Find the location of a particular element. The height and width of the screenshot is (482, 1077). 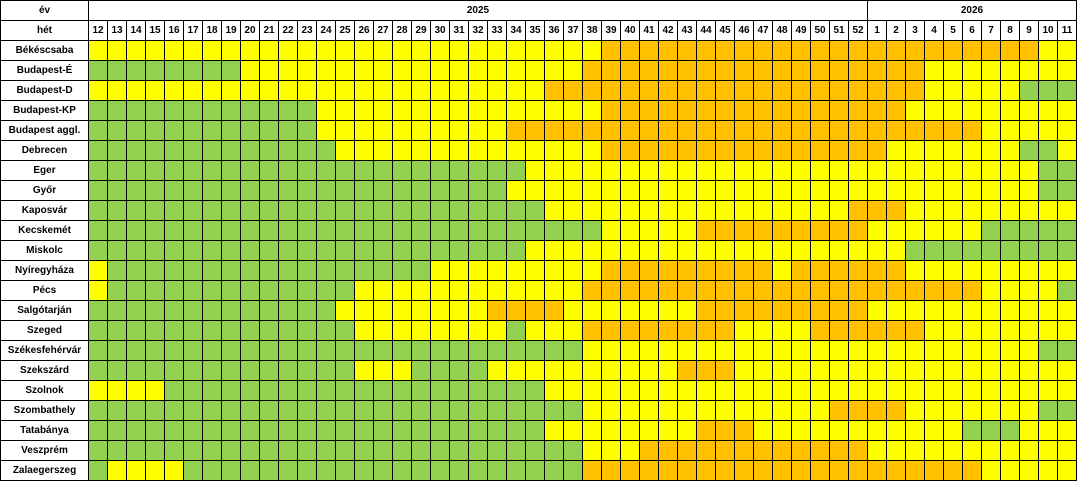

week: 44 is located at coordinates (706, 30).